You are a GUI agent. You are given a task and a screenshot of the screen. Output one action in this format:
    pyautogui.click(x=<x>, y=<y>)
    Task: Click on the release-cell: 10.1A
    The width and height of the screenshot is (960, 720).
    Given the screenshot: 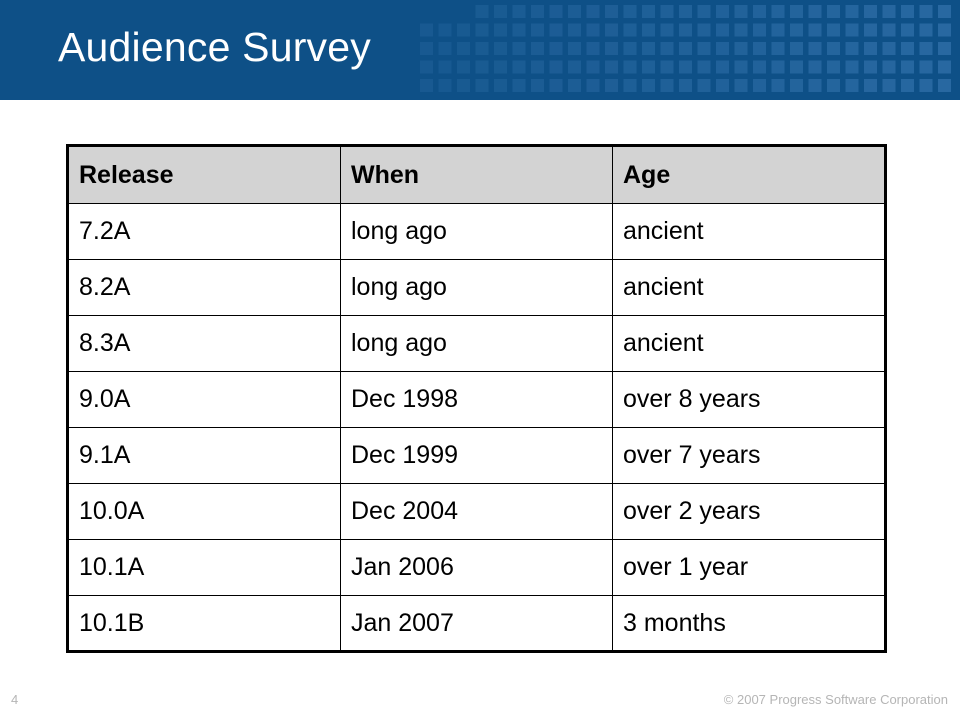 What is the action you would take?
    pyautogui.click(x=204, y=567)
    